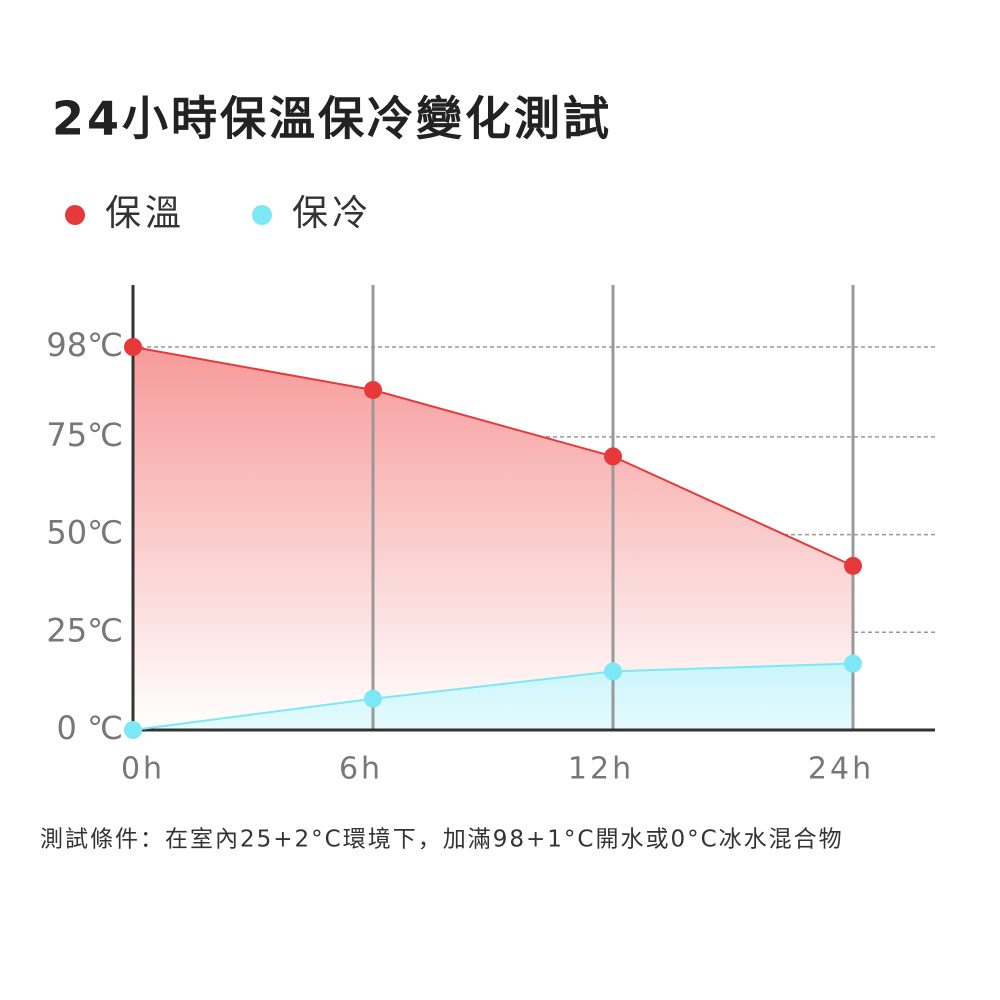  What do you see at coordinates (84, 435) in the screenshot?
I see `y-tick-label: 75℃` at bounding box center [84, 435].